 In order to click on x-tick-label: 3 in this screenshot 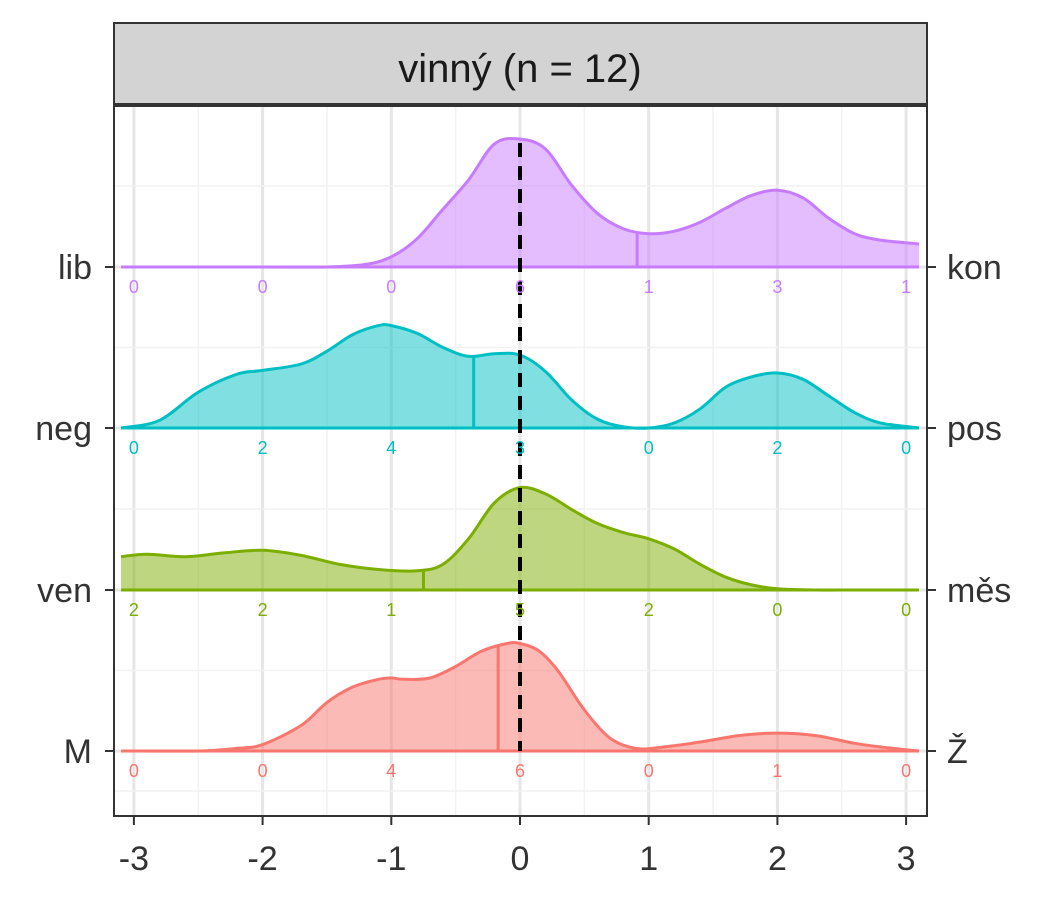, I will do `click(906, 859)`.